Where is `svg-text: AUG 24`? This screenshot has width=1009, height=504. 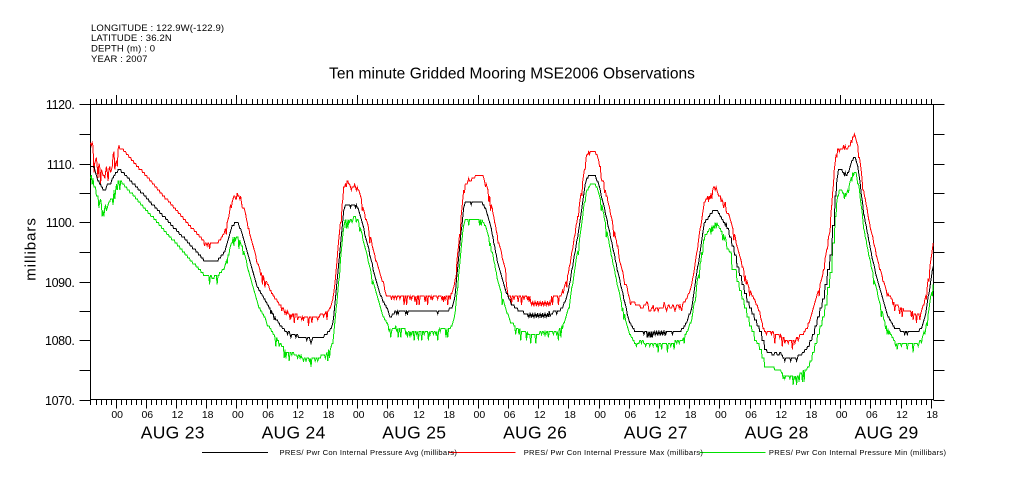 svg-text: AUG 24 is located at coordinates (294, 433).